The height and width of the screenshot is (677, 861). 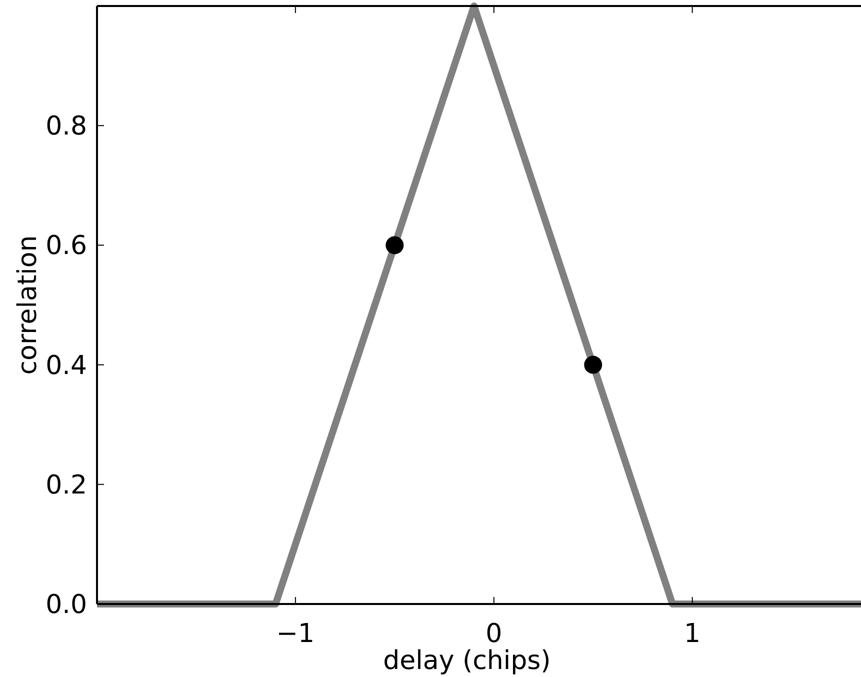 What do you see at coordinates (66, 246) in the screenshot?
I see `y-tick-label: 0.6` at bounding box center [66, 246].